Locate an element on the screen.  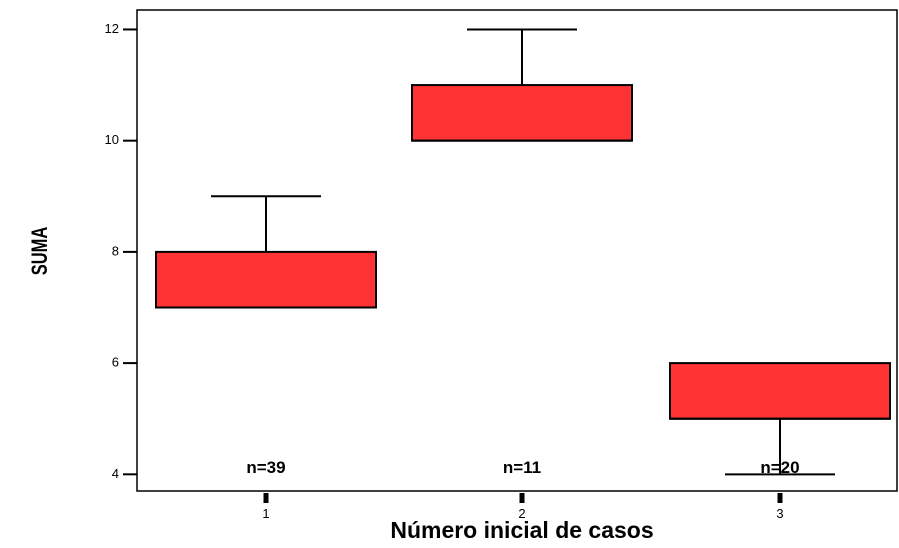
box-group-3: n=20 is located at coordinates (780, 419).